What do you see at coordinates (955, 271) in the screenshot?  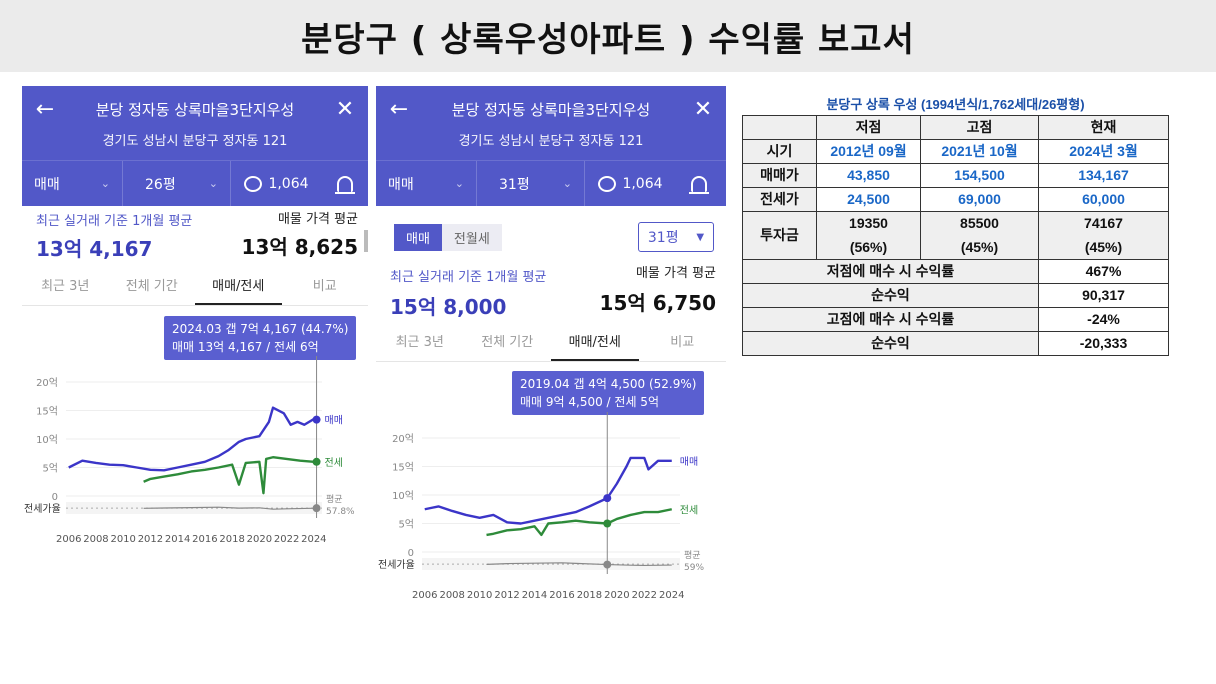 I see `table-row: 저점에 매수 시 수익률 467%` at bounding box center [955, 271].